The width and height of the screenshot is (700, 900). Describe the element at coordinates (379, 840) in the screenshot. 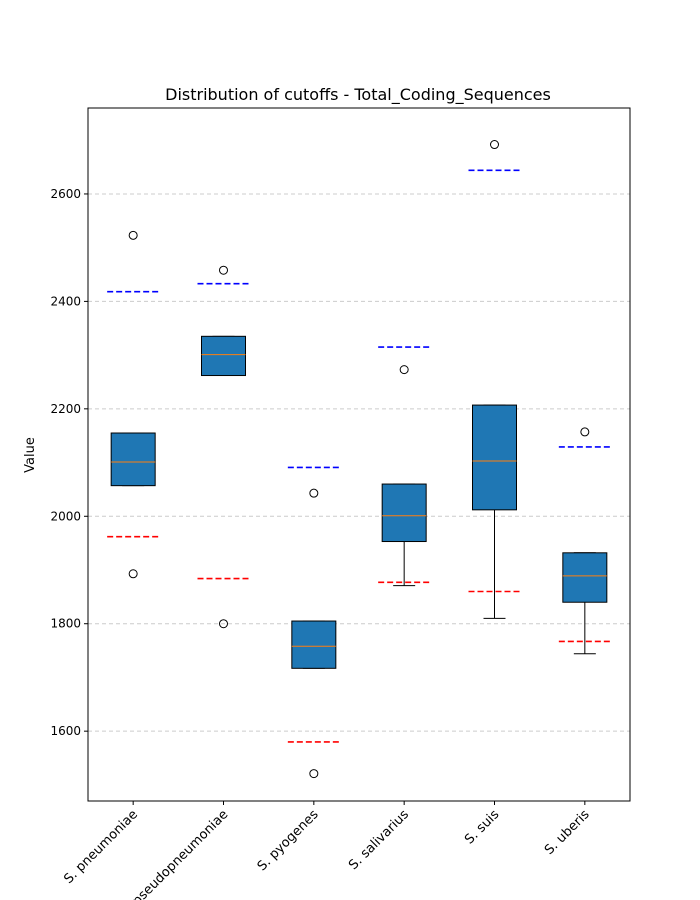

I see `x-tick-label: S. salivarius` at that location.